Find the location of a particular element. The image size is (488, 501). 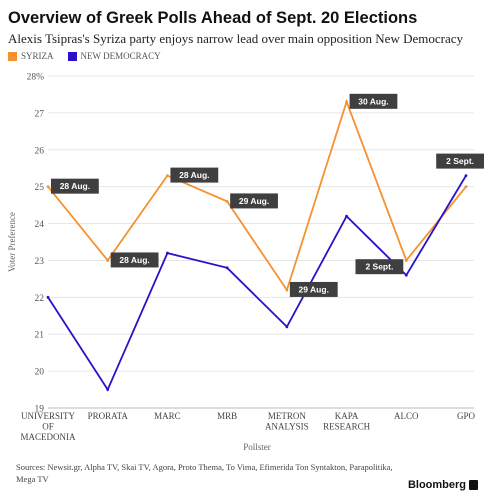

x-tick-label: KAPA RESEARCH is located at coordinates (347, 421).